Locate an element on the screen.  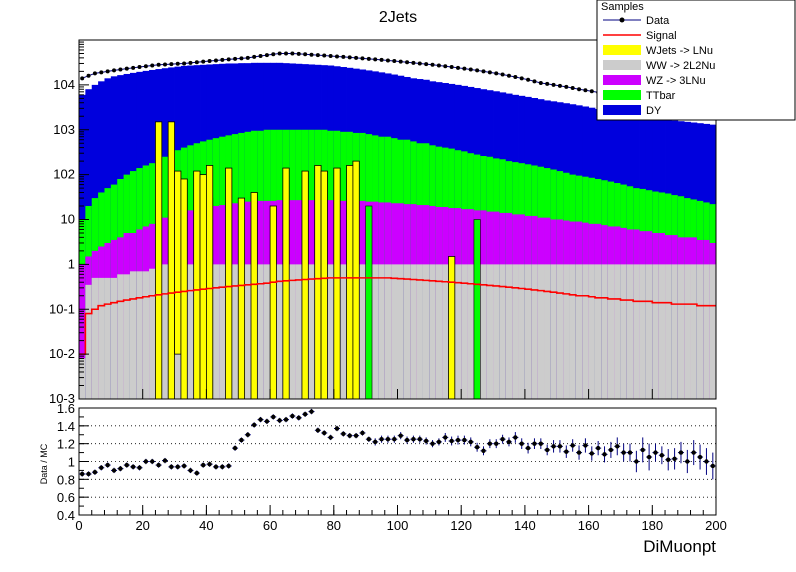
chart-title: 2Jets is located at coordinates (398, 17).